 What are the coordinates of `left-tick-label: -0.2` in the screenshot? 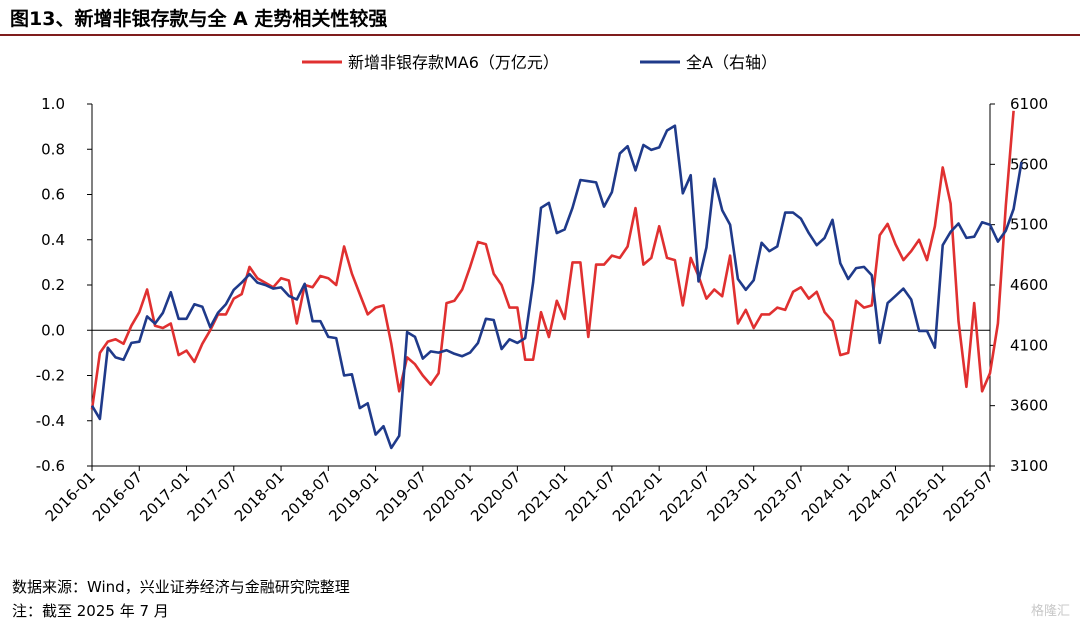 It's located at (50, 376).